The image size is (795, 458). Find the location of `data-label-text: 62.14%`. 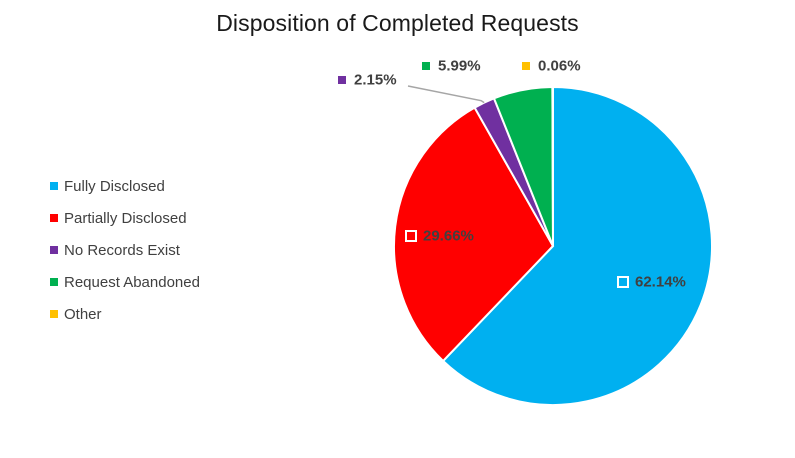

data-label-text: 62.14% is located at coordinates (660, 282).